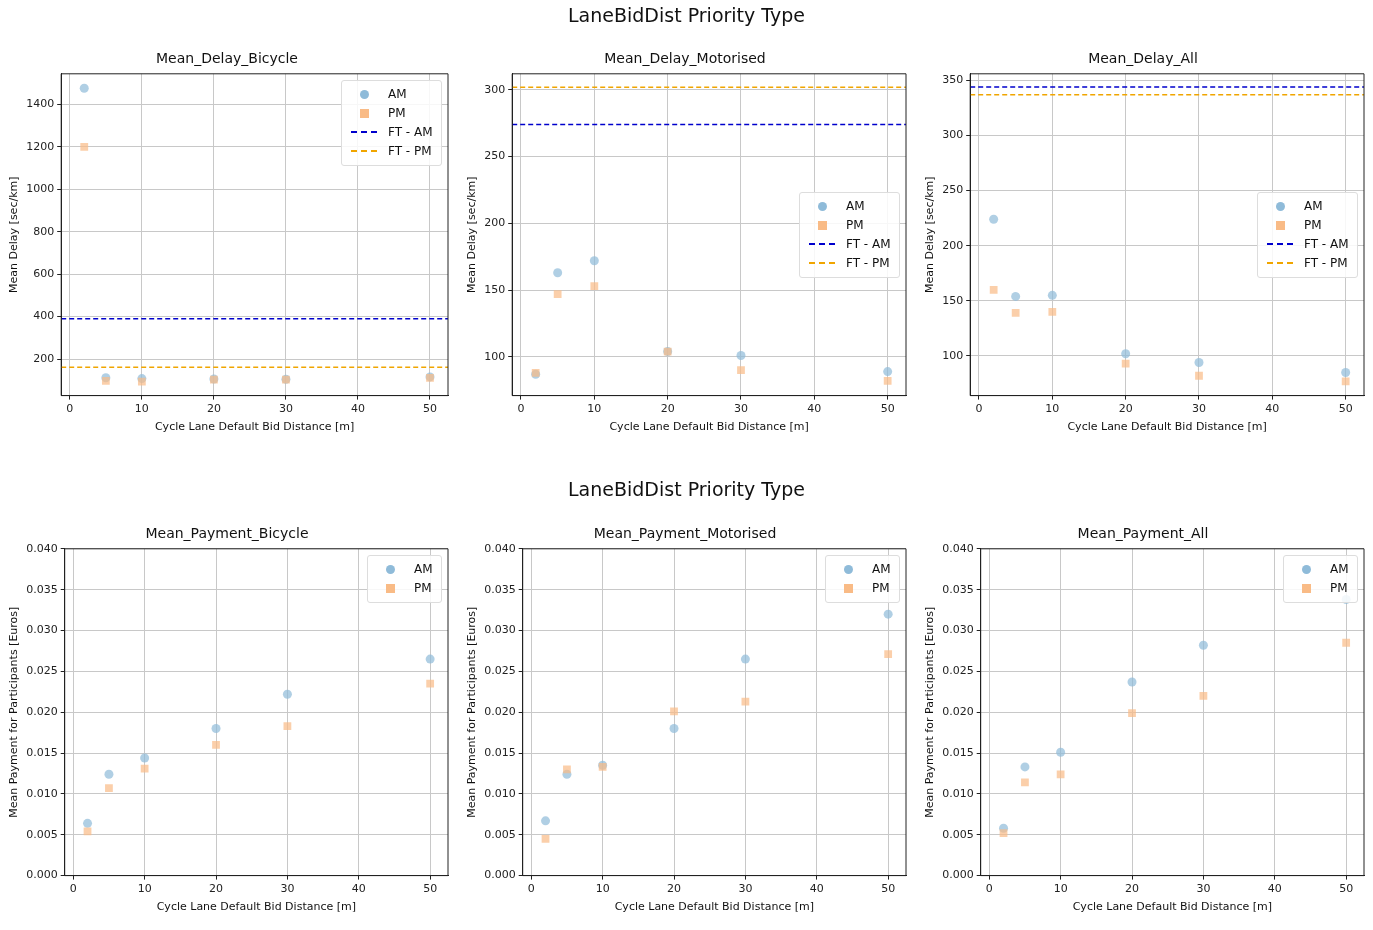  I want to click on y-tick-label: 0.020, so click(958, 712).